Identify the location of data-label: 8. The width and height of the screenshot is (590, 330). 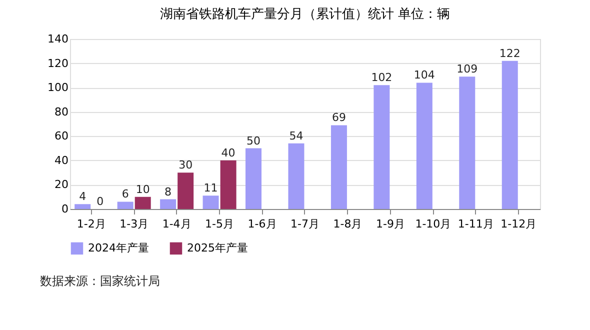
(168, 191).